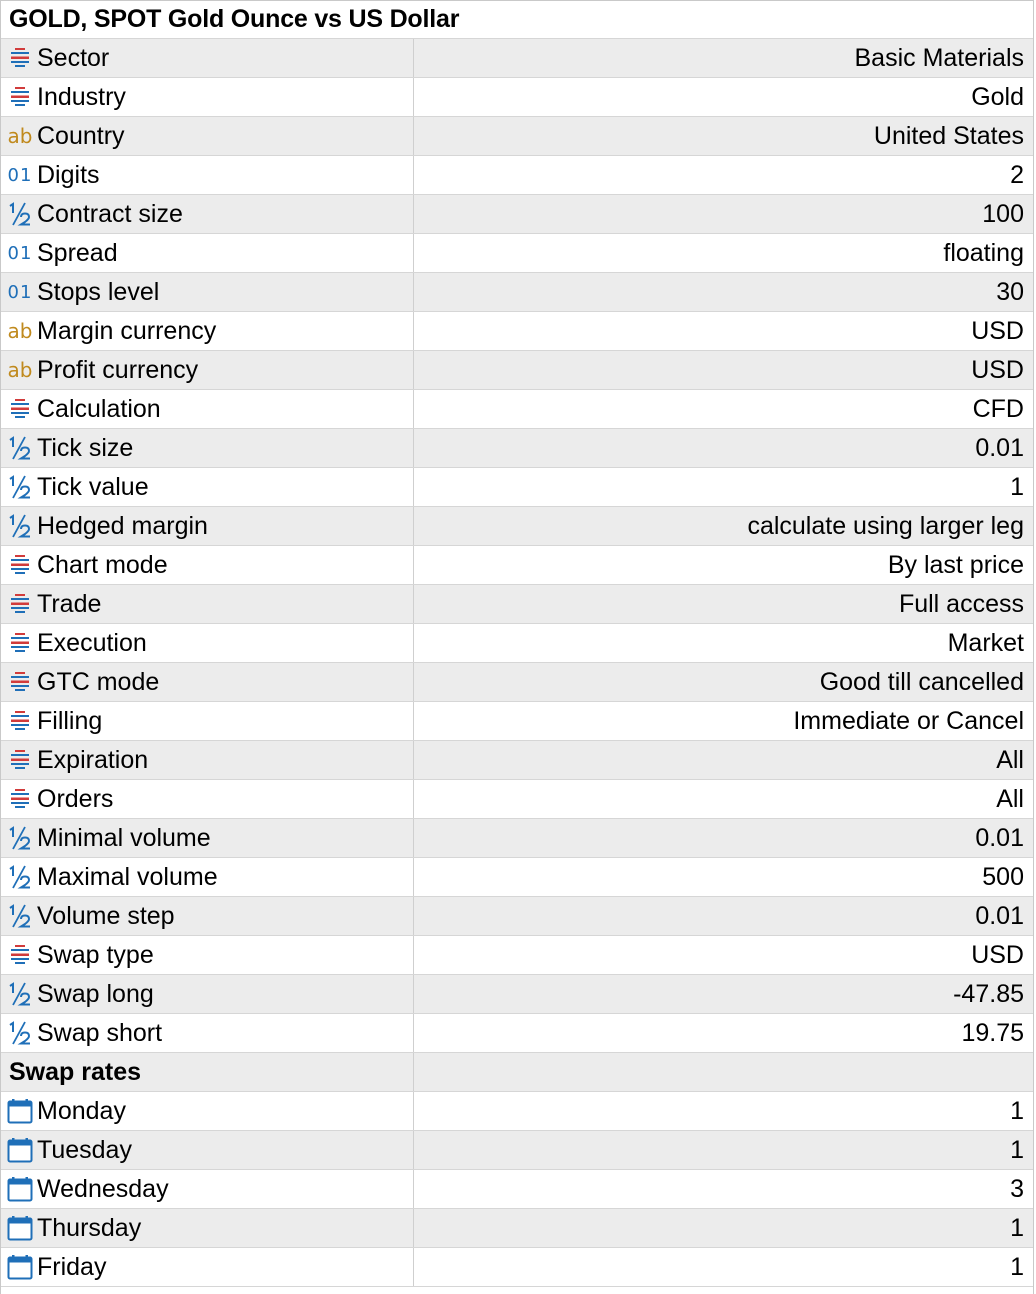 The width and height of the screenshot is (1036, 1294). Describe the element at coordinates (921, 681) in the screenshot. I see `property-value: Good till cancelled` at that location.